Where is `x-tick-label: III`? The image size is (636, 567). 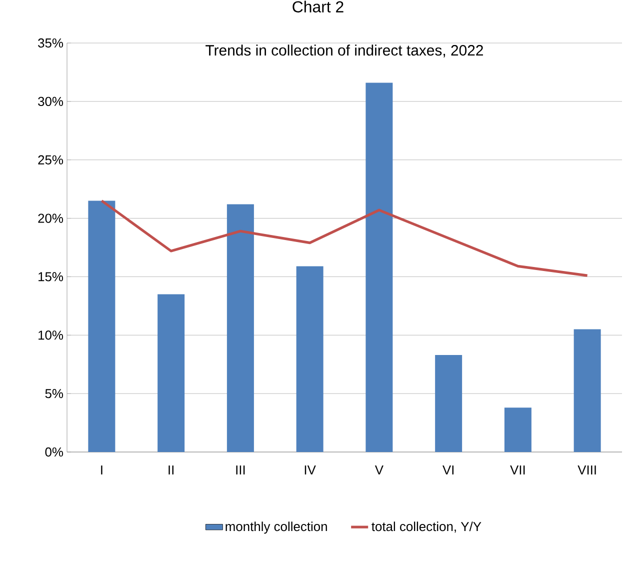
x-tick-label: III is located at coordinates (240, 470).